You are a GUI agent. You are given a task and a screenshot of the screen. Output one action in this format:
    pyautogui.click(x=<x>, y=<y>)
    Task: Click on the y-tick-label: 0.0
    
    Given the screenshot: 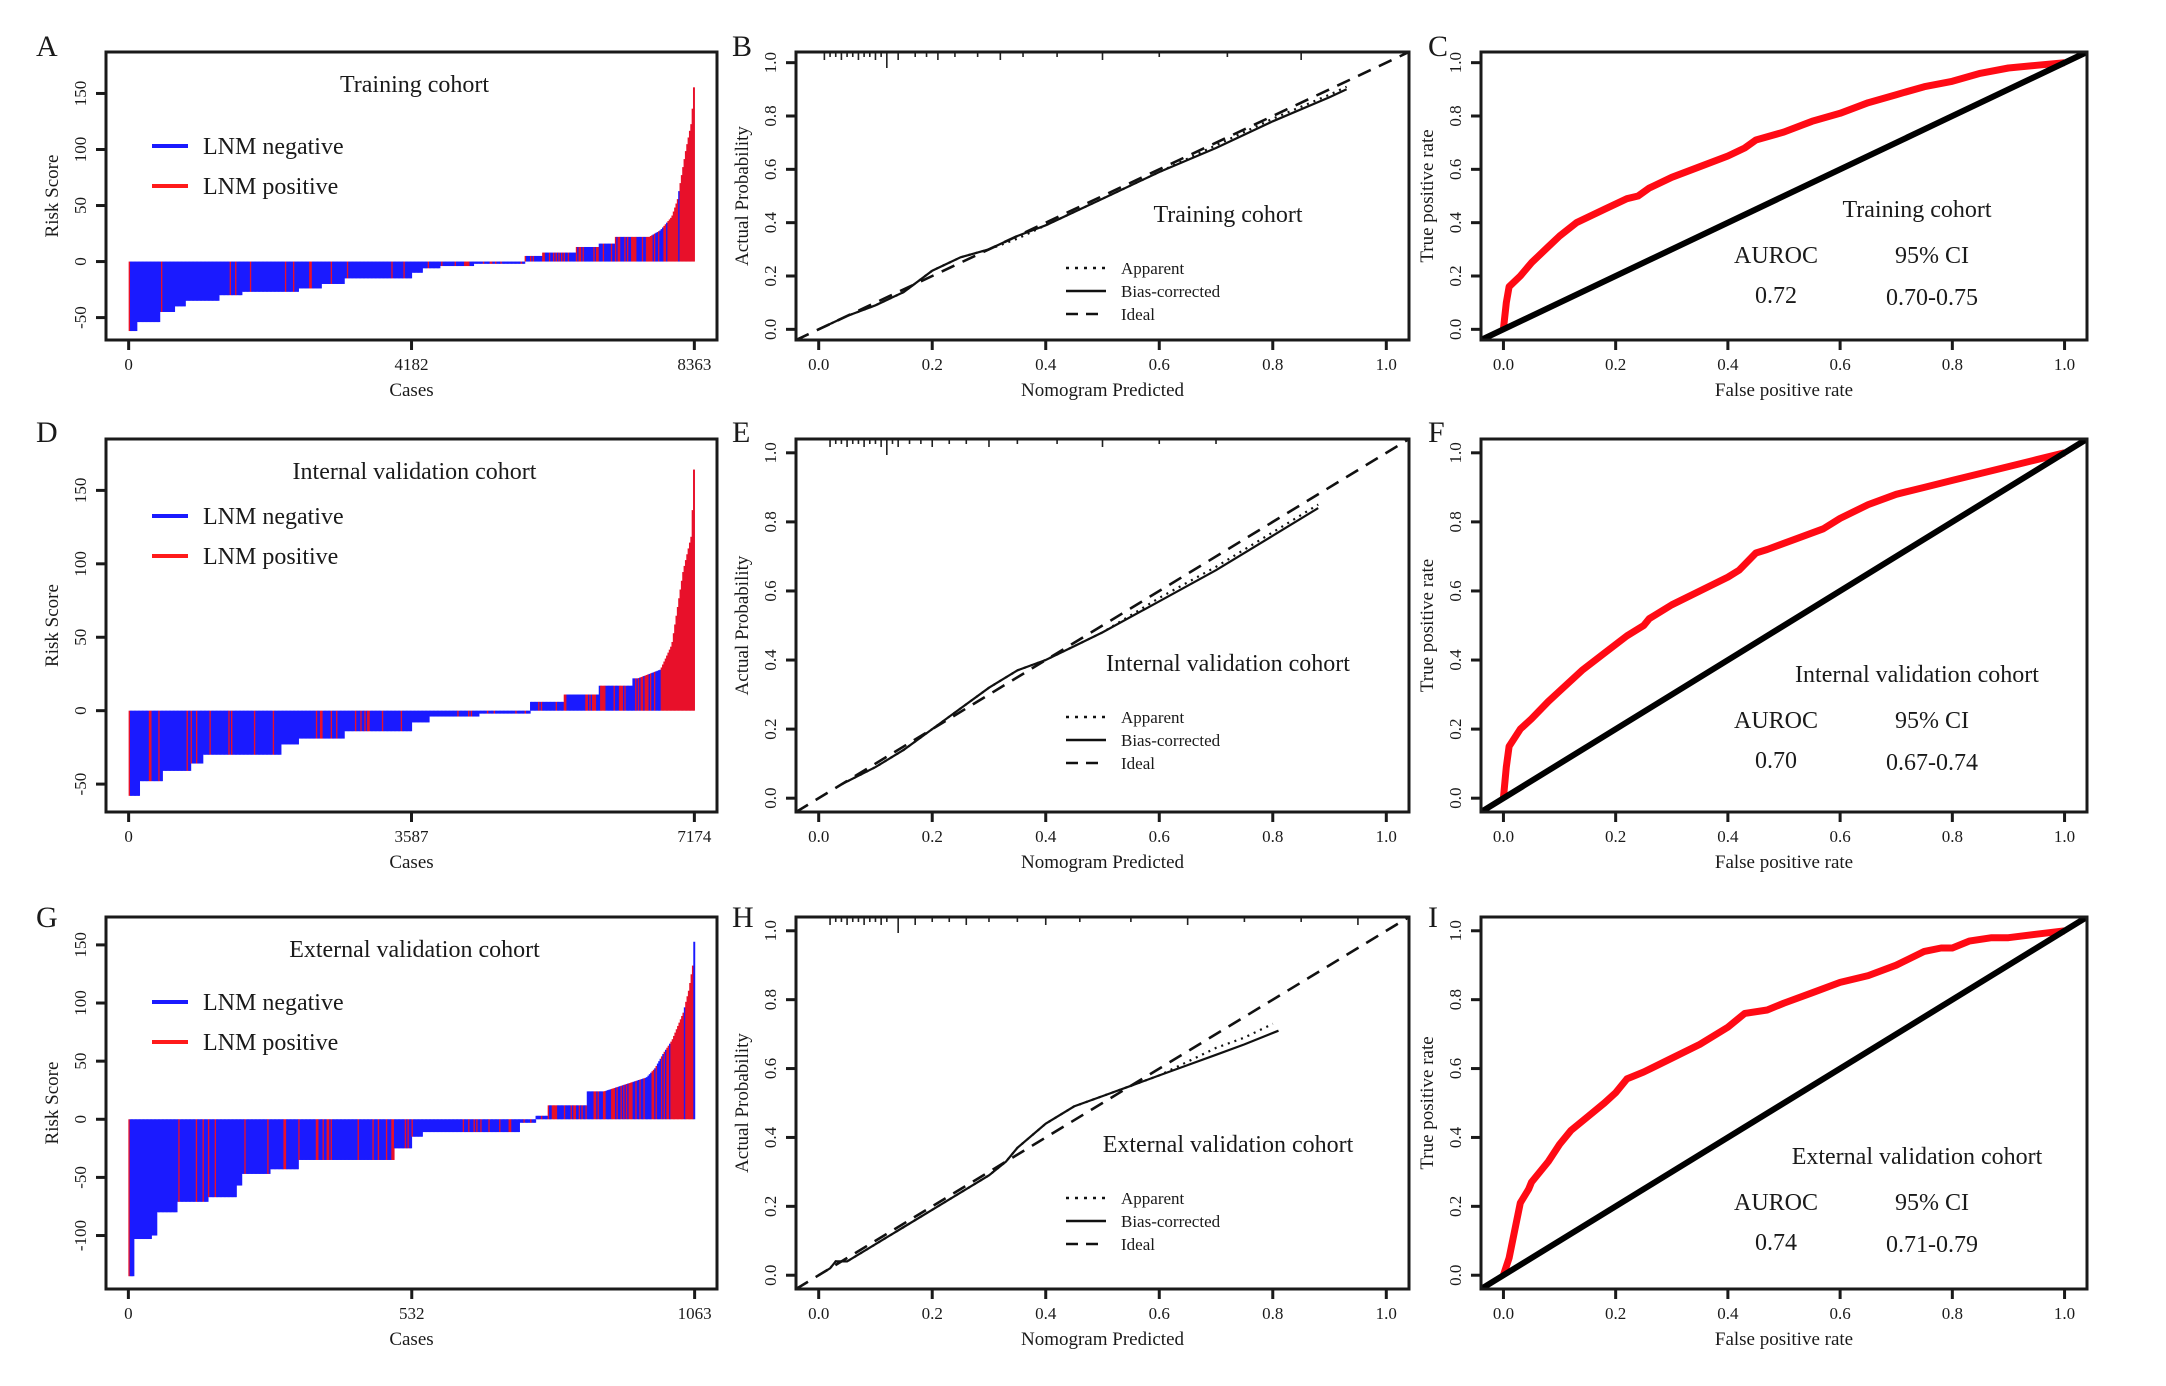 What is the action you would take?
    pyautogui.click(x=1455, y=329)
    